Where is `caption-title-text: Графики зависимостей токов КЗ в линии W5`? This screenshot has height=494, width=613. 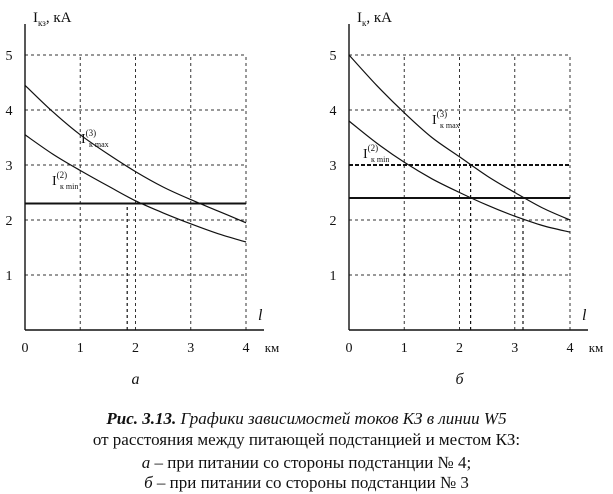 caption-title-text: Графики зависимостей токов КЗ в линии W5 is located at coordinates (341, 418).